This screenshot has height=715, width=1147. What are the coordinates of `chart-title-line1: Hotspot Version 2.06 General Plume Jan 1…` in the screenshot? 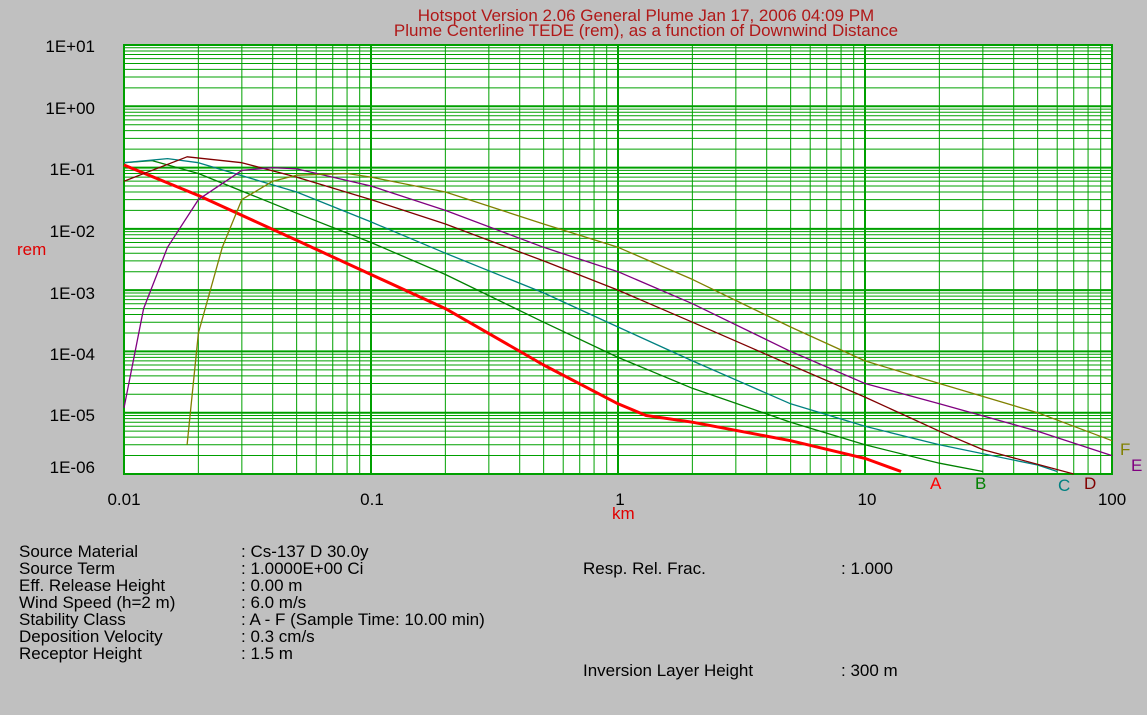 It's located at (646, 15).